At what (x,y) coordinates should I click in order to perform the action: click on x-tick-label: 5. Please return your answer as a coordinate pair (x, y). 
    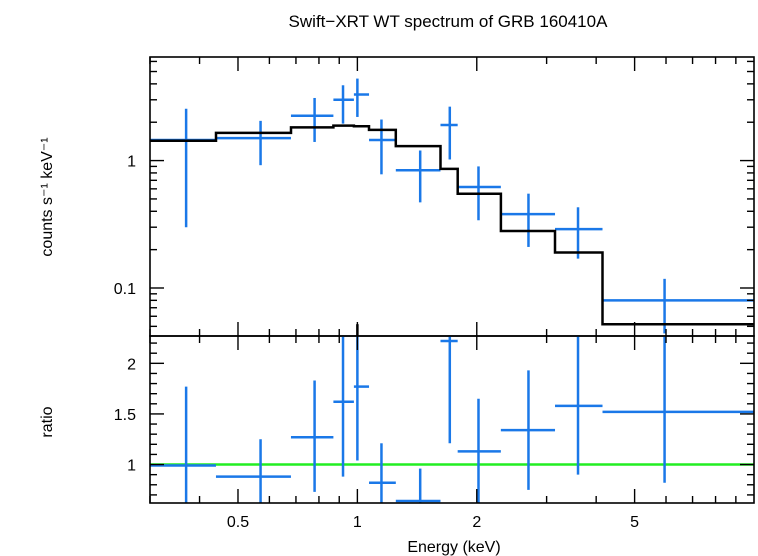
    Looking at the image, I should click on (634, 522).